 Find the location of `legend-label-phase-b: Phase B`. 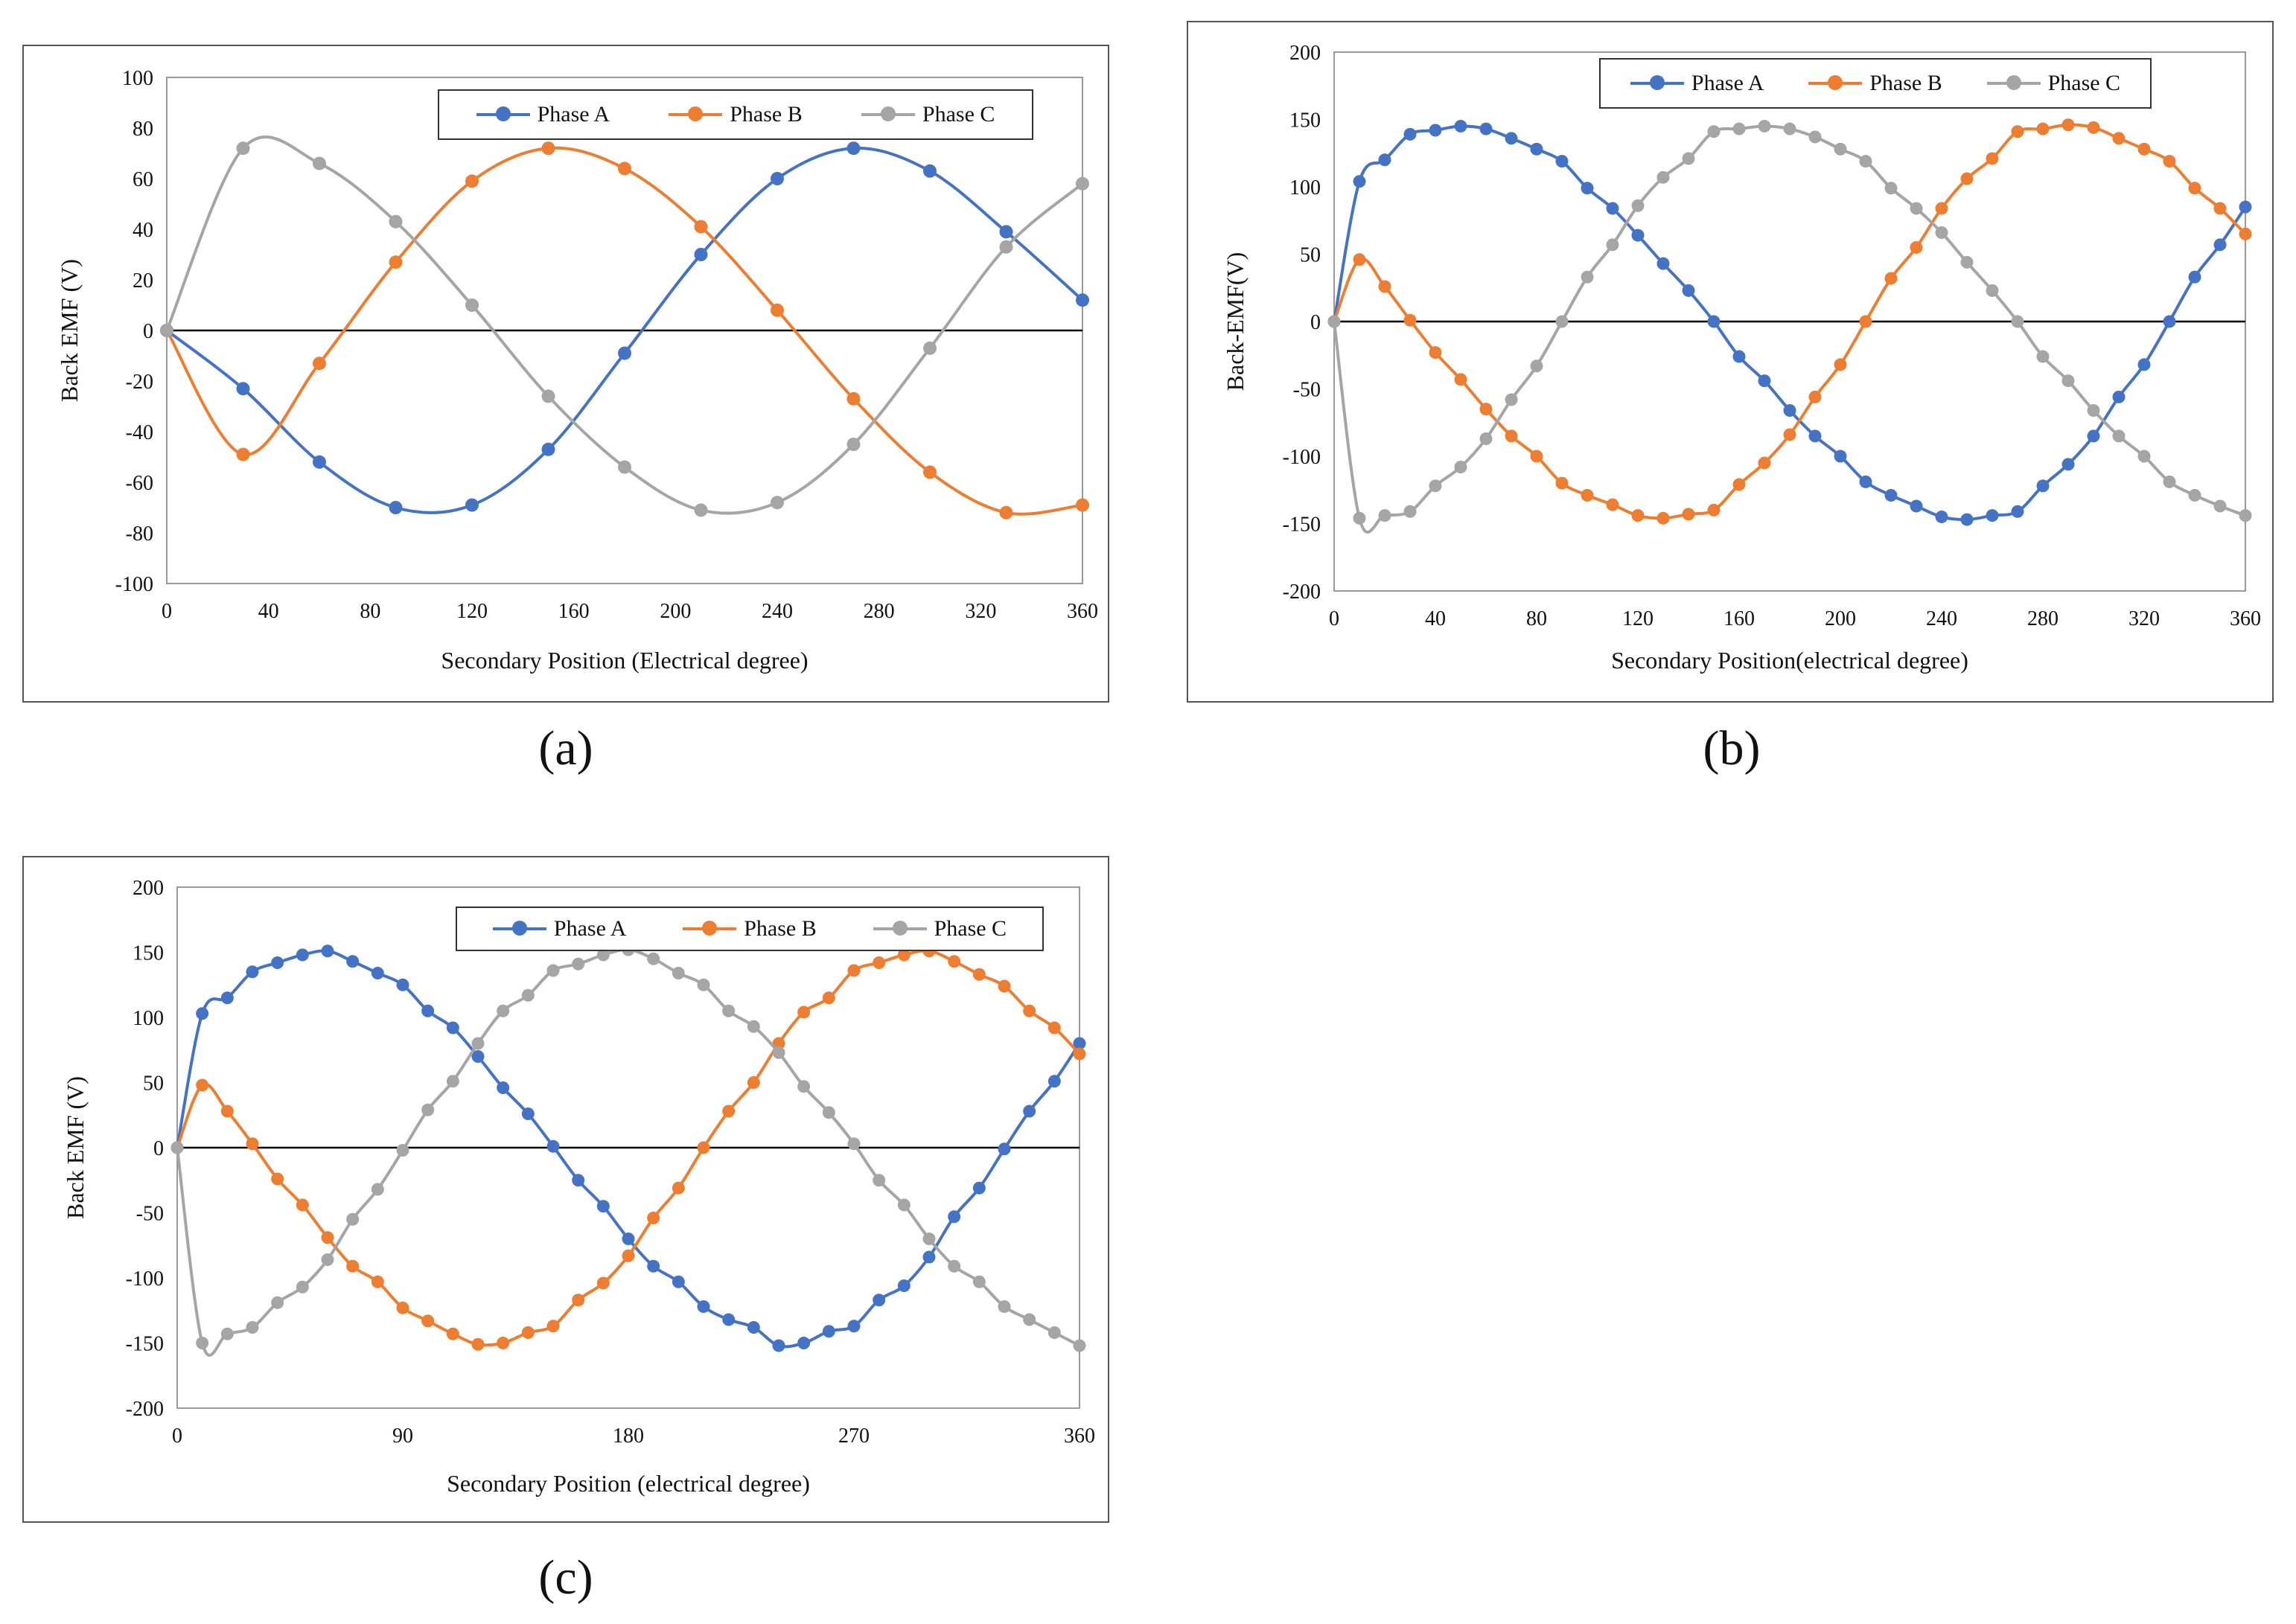

legend-label-phase-b: Phase B is located at coordinates (766, 115).